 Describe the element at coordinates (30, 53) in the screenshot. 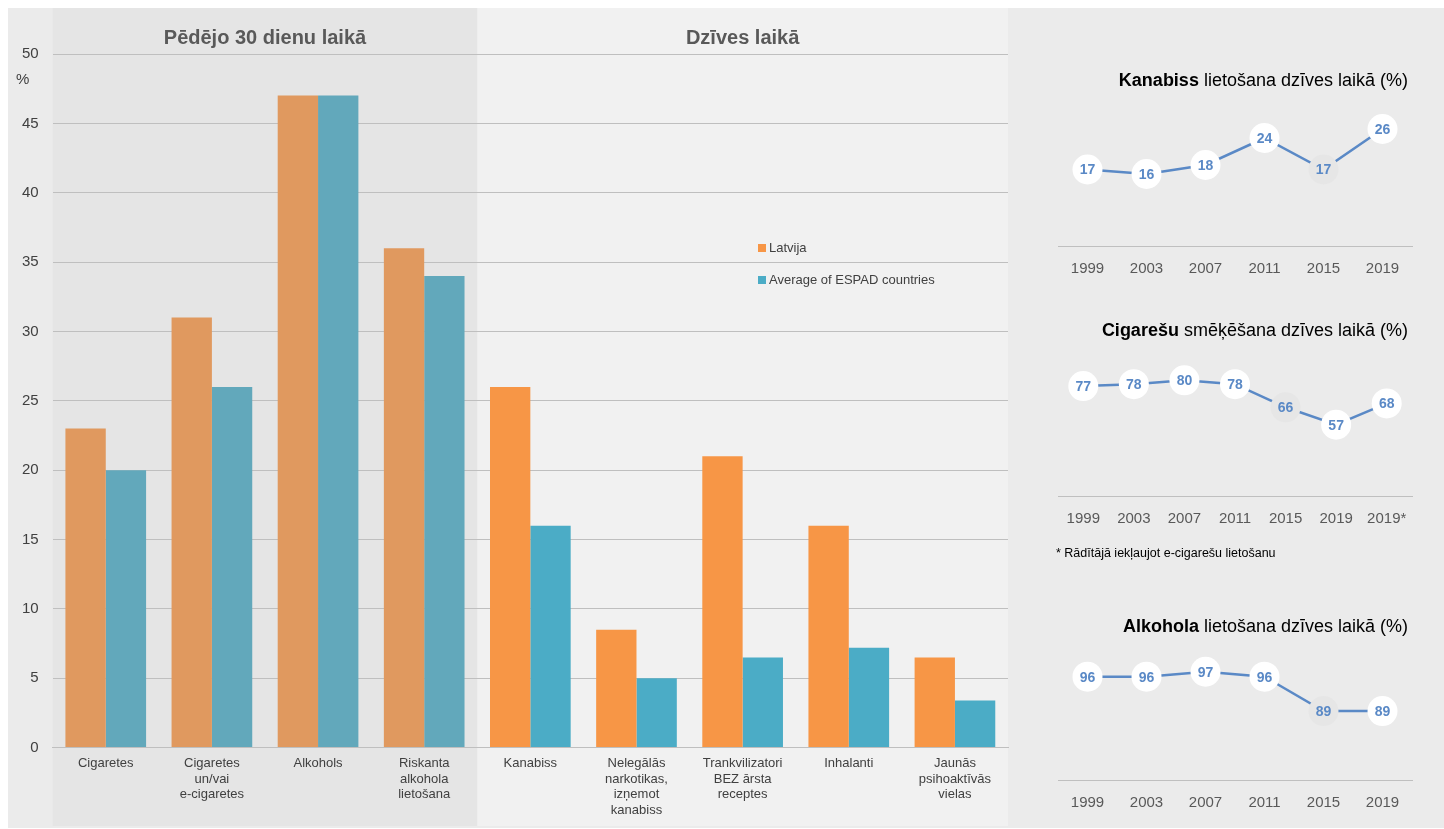

I see `y-tick-label: 50` at that location.